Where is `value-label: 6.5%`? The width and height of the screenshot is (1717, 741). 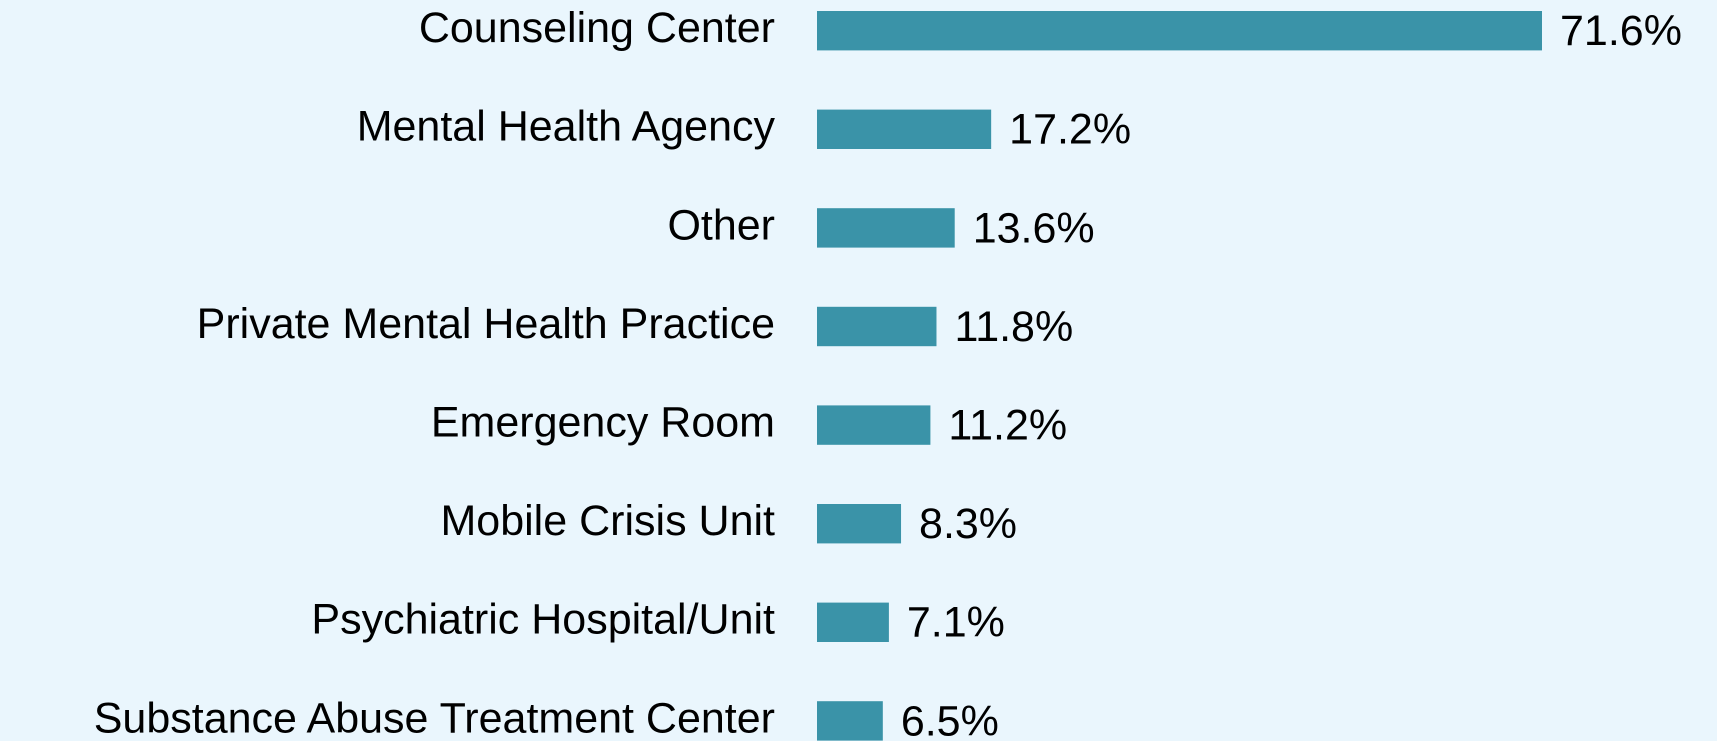 value-label: 6.5% is located at coordinates (950, 719).